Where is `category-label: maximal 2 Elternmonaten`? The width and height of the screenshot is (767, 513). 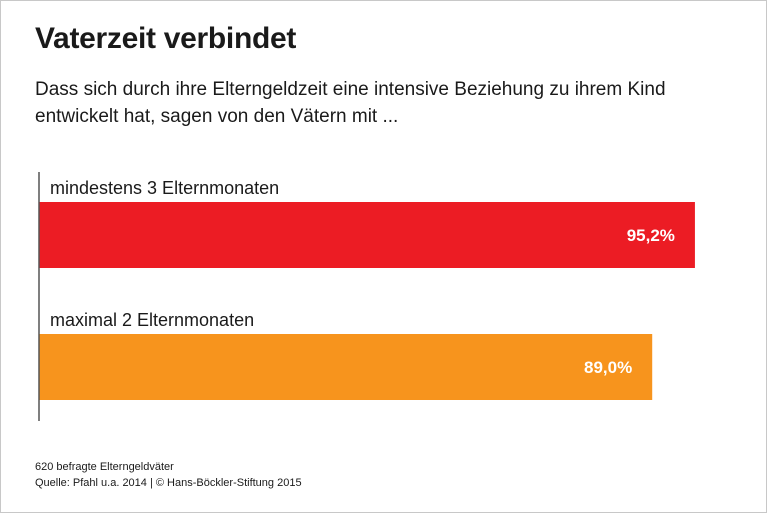 category-label: maximal 2 Elternmonaten is located at coordinates (152, 320).